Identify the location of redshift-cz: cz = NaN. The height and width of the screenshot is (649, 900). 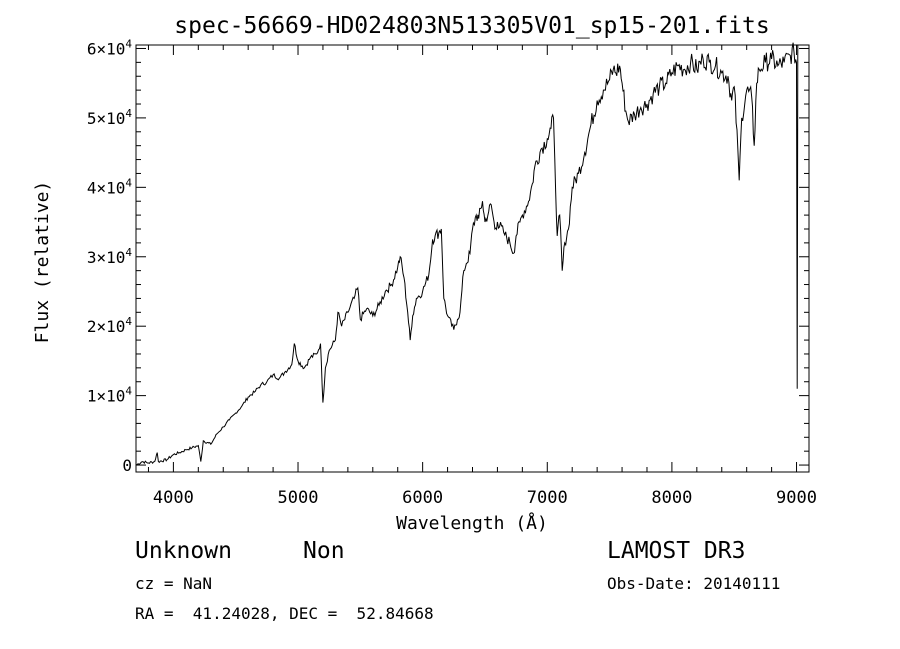
(174, 583).